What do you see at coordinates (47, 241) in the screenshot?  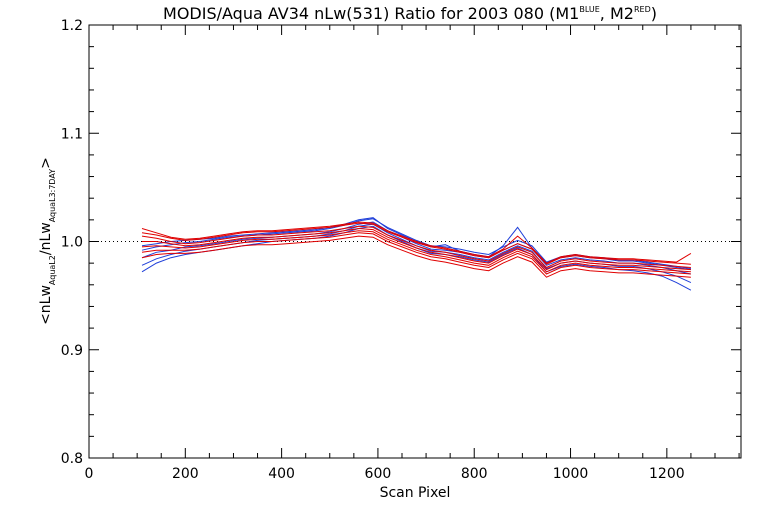 I see `y-axis-label: <nLwAquaL2/nLwAquaL3:7DAY>` at bounding box center [47, 241].